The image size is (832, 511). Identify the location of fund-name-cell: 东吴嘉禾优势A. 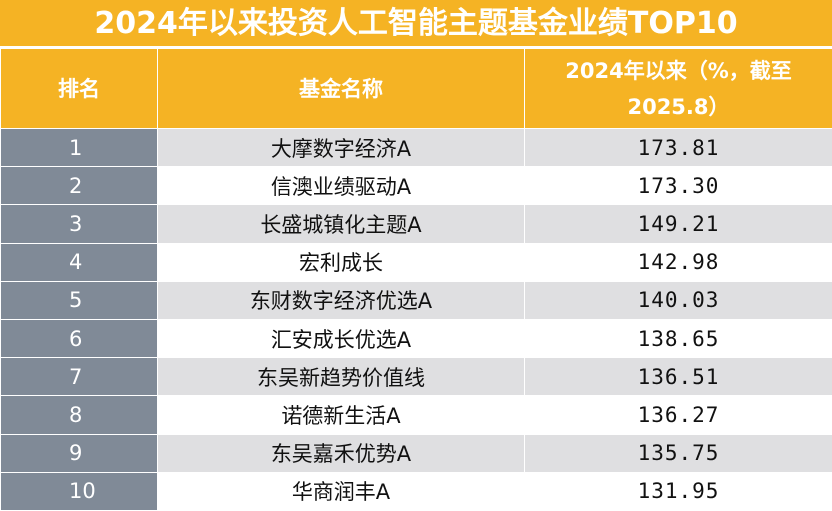
(341, 453).